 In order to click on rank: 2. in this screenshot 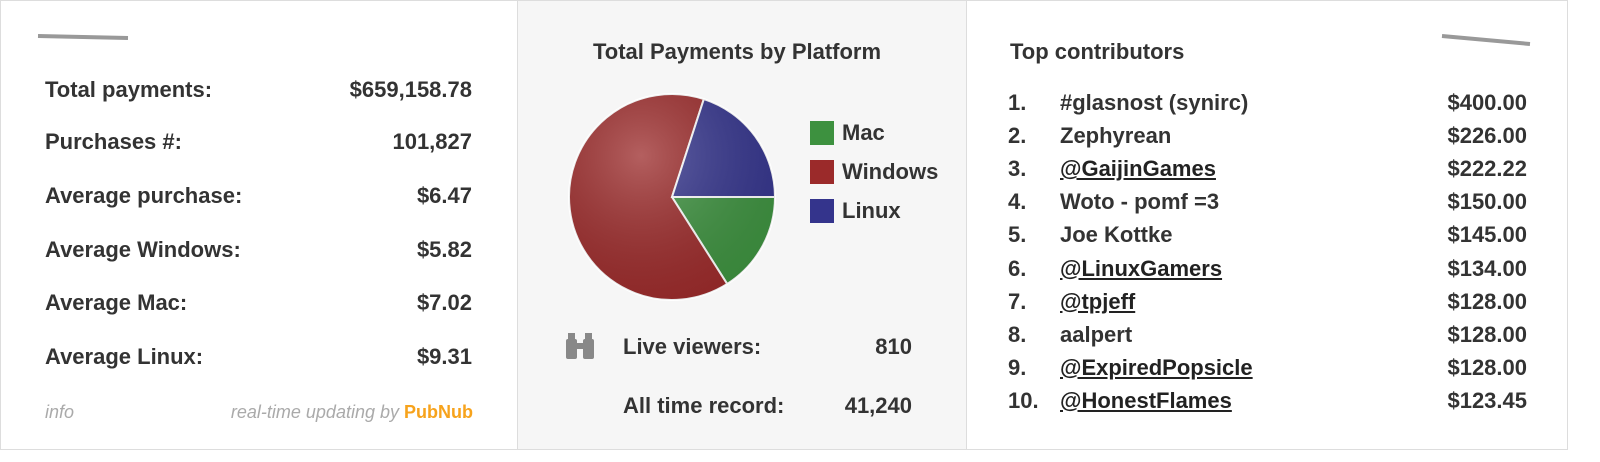, I will do `click(1017, 136)`.